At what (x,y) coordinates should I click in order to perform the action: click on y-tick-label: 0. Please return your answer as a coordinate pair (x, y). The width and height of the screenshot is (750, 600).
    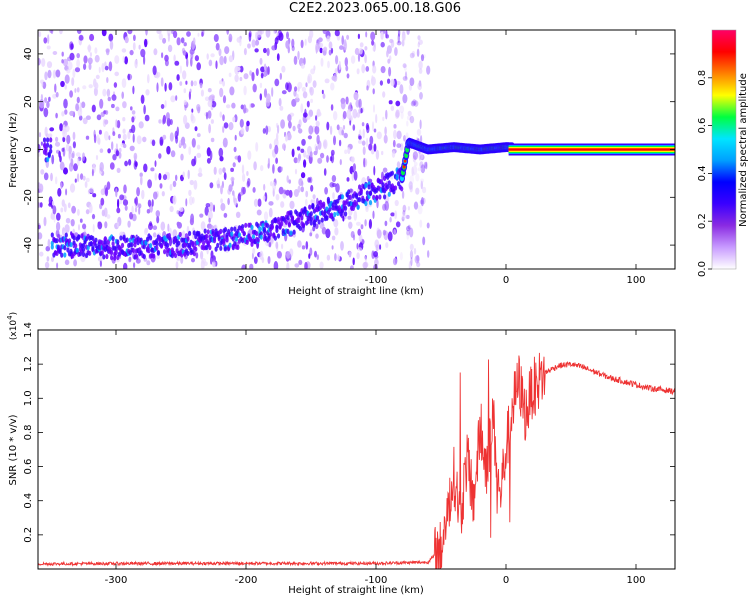
    Looking at the image, I should click on (28, 149).